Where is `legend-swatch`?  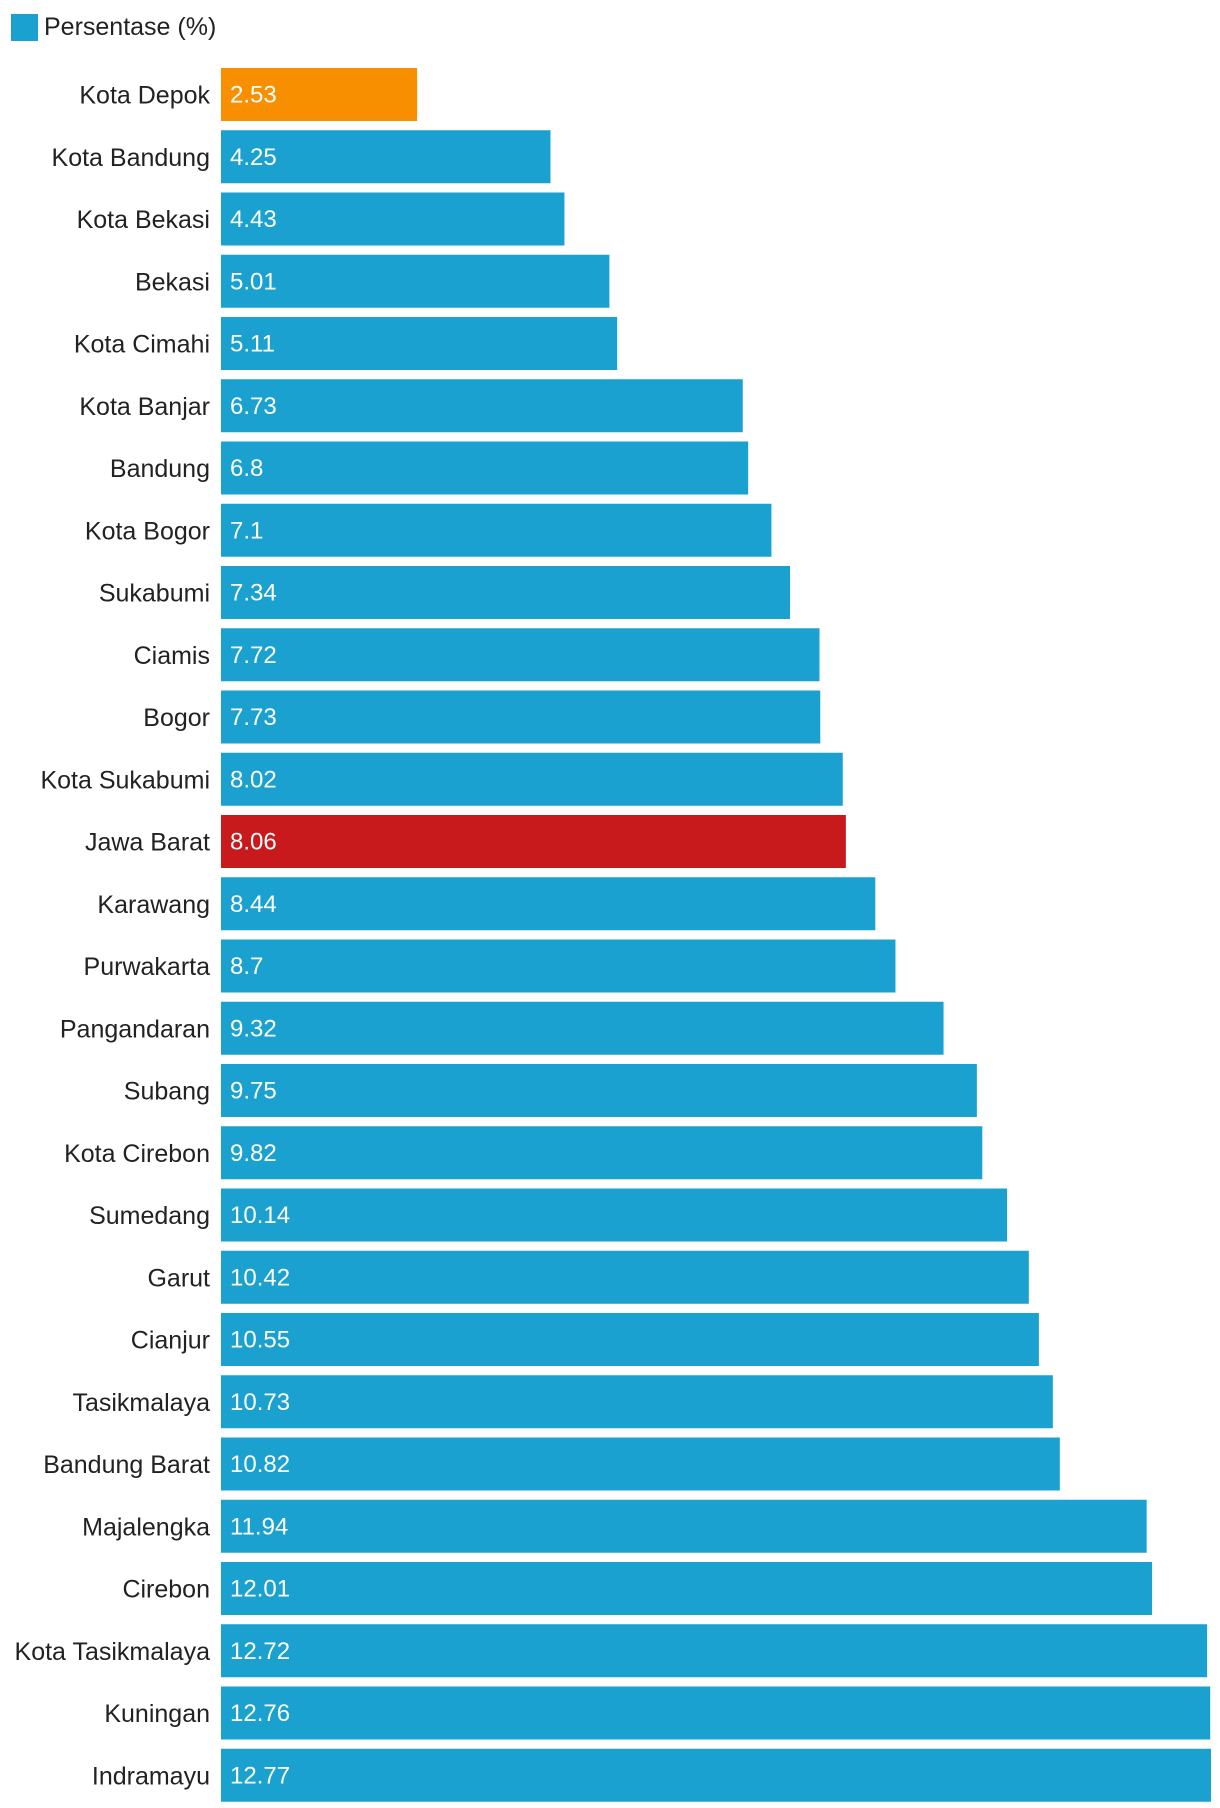 legend-swatch is located at coordinates (24, 27).